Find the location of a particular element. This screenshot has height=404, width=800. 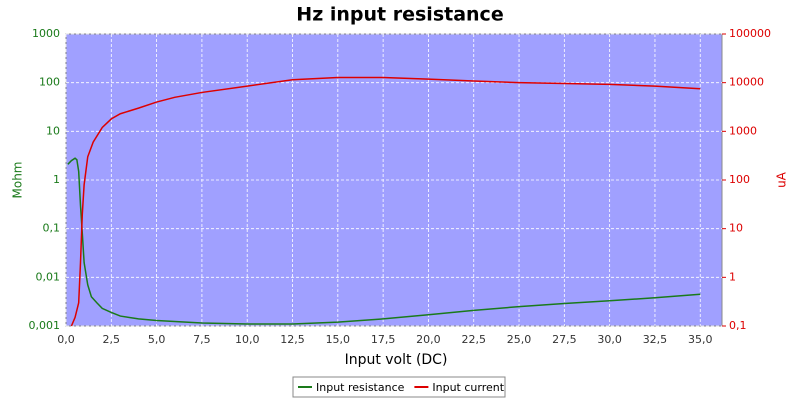

legend-label: Input current is located at coordinates (468, 387).